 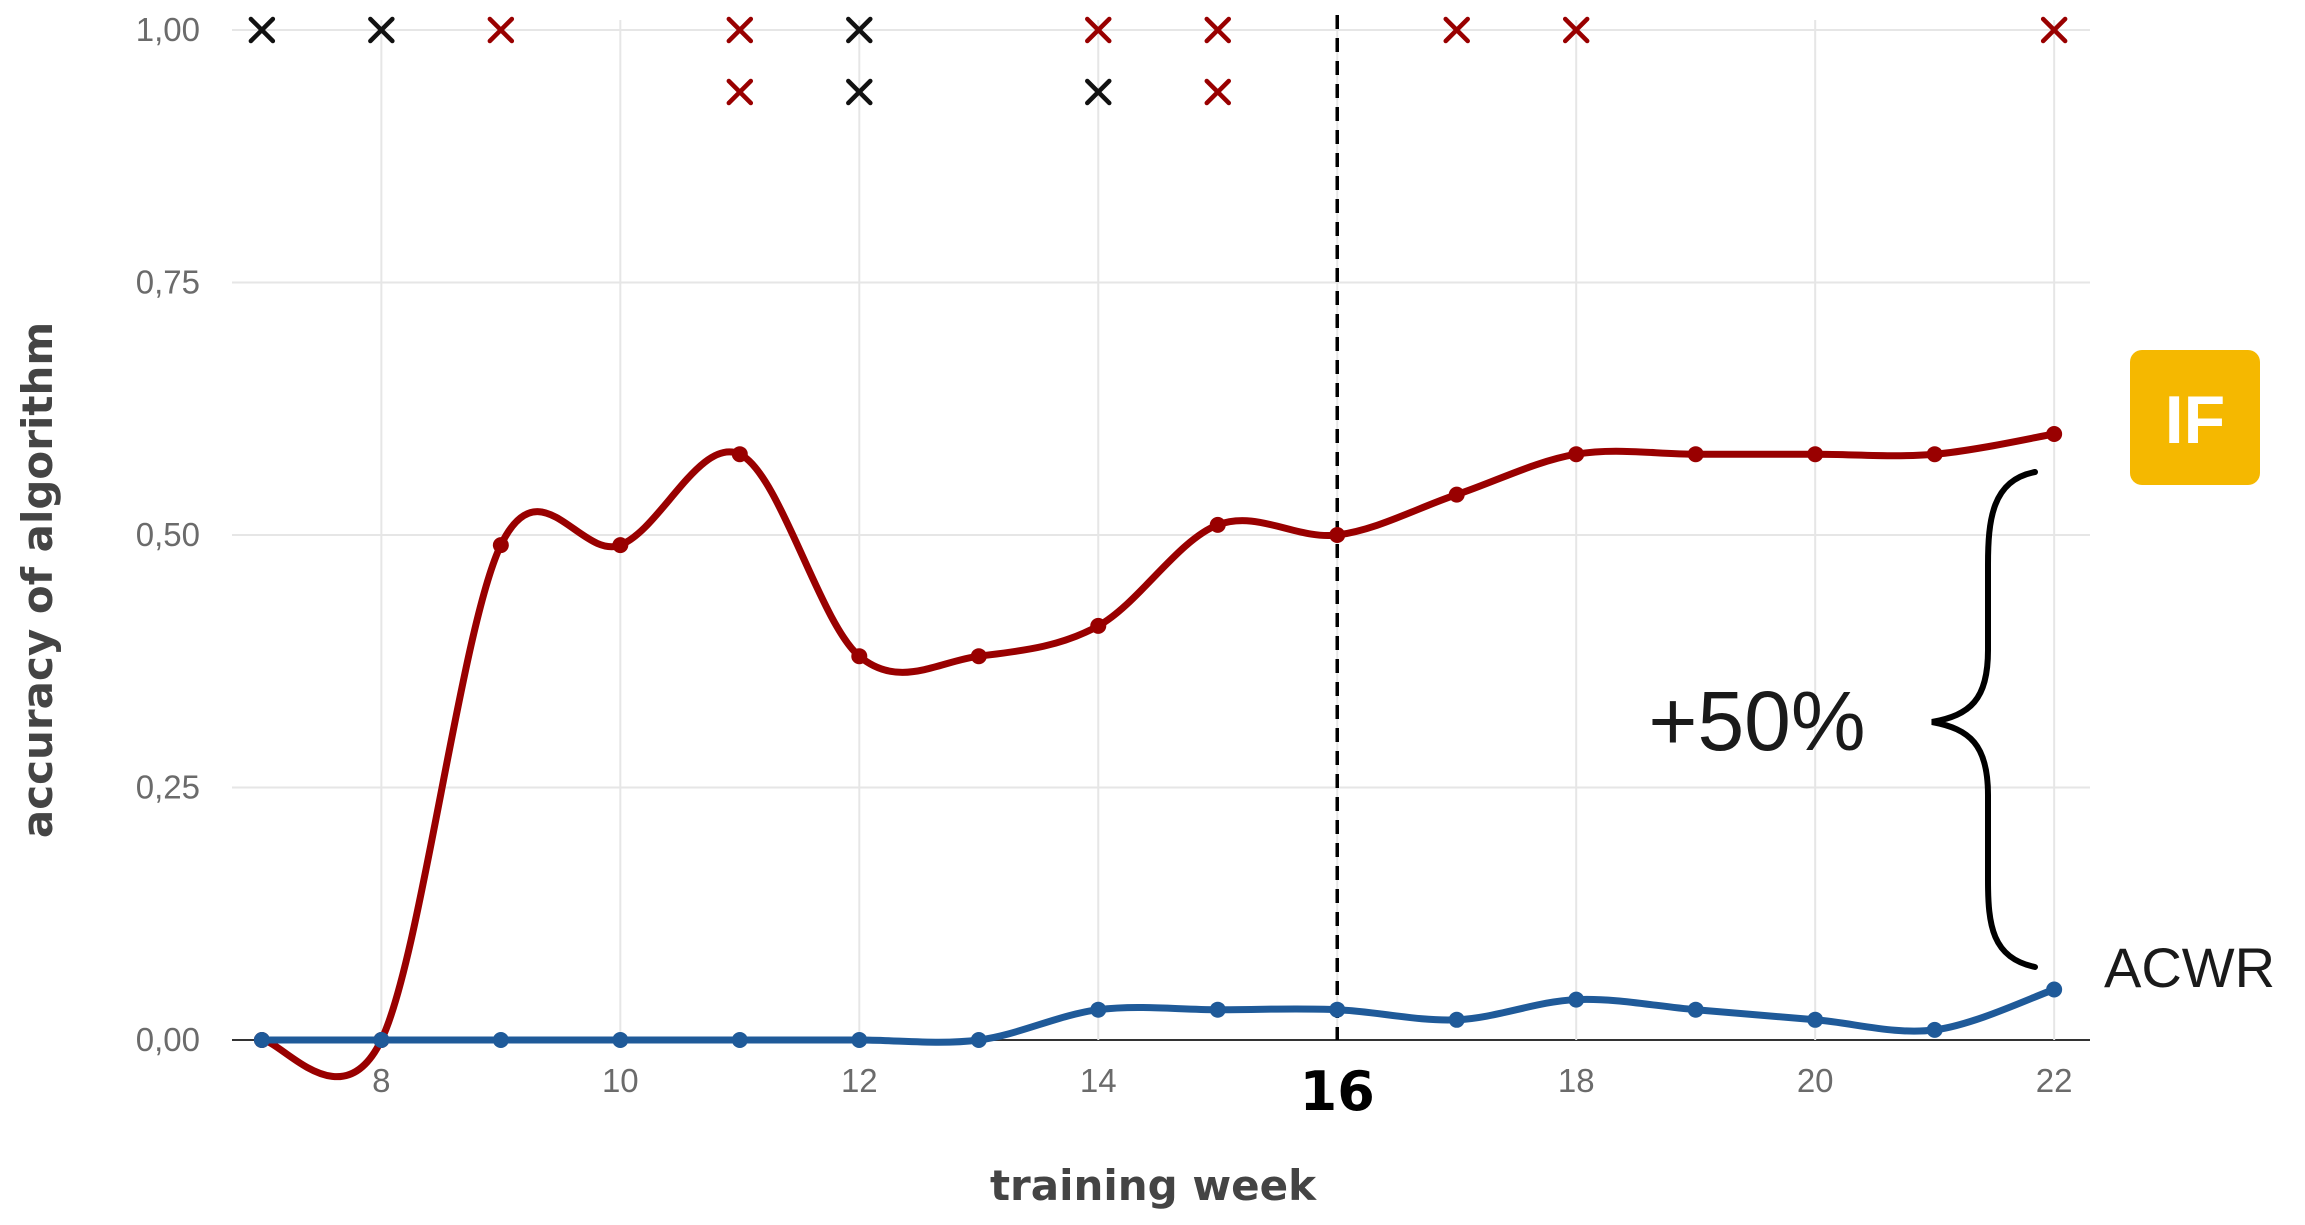 What do you see at coordinates (168, 29) in the screenshot?
I see `y-tick-label: 1,00` at bounding box center [168, 29].